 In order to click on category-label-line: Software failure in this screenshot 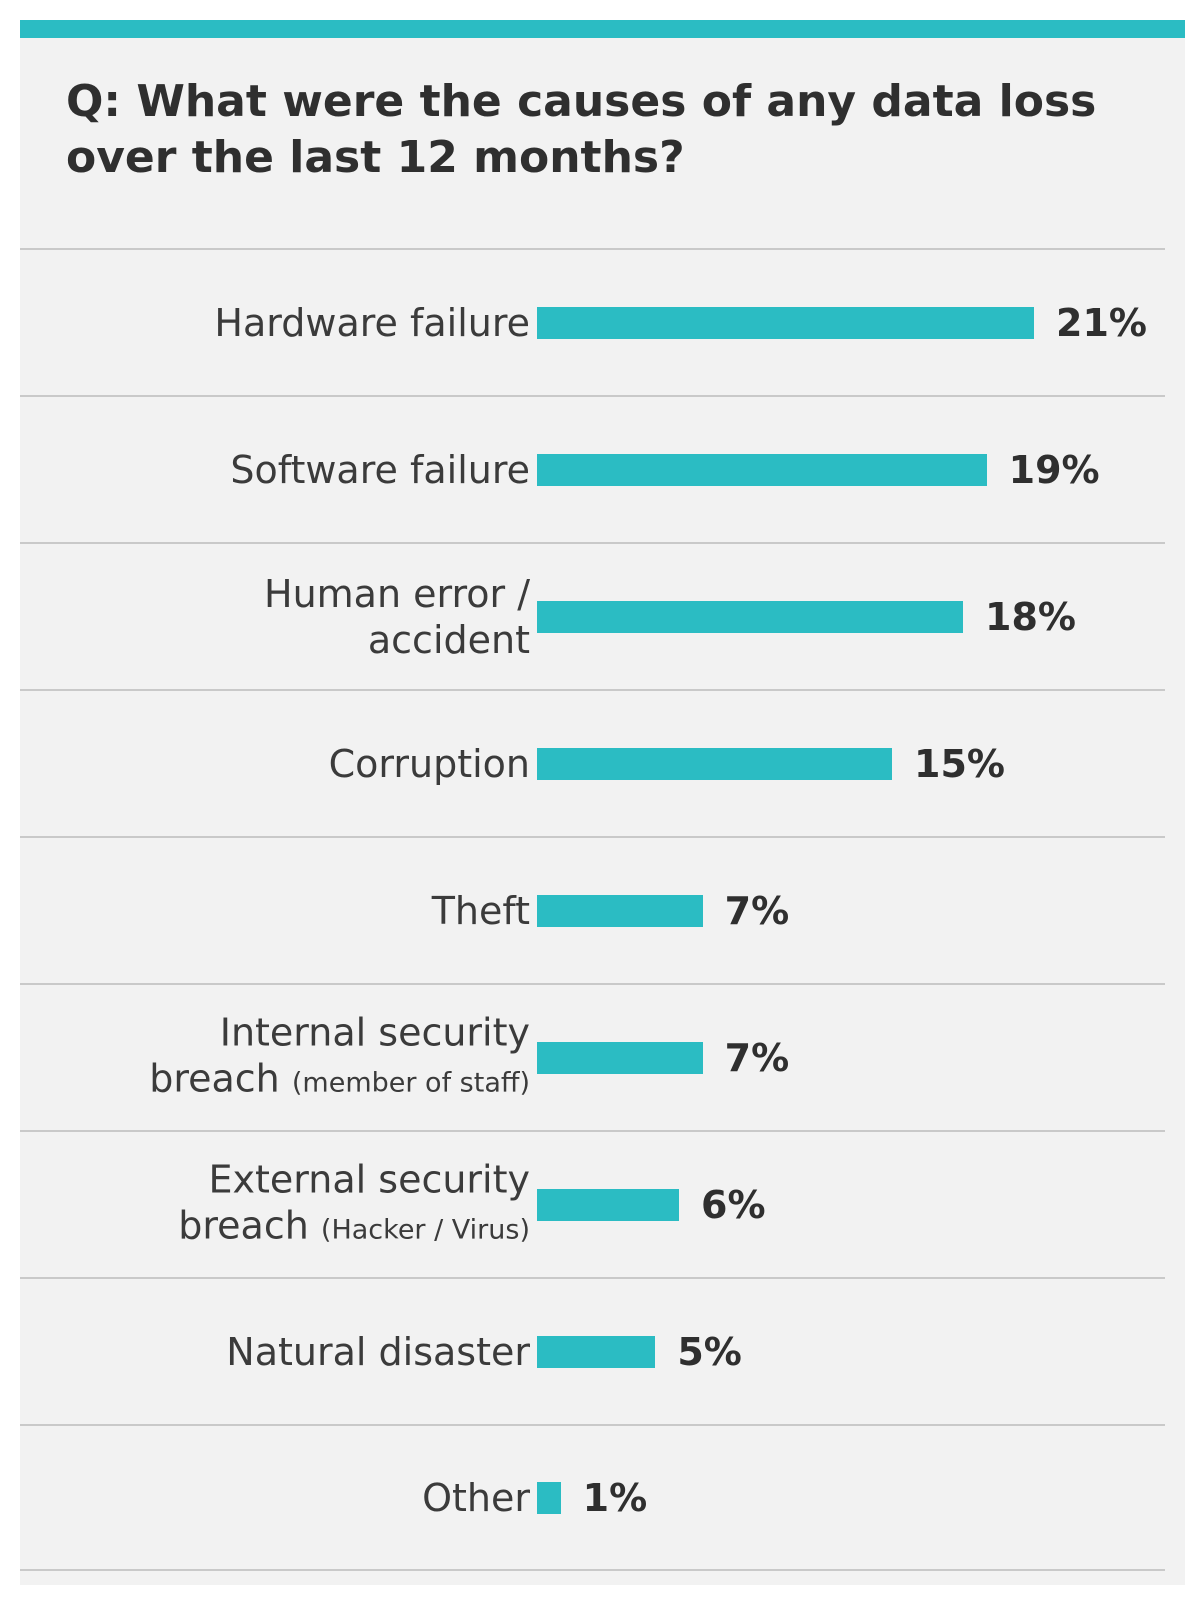, I will do `click(380, 469)`.